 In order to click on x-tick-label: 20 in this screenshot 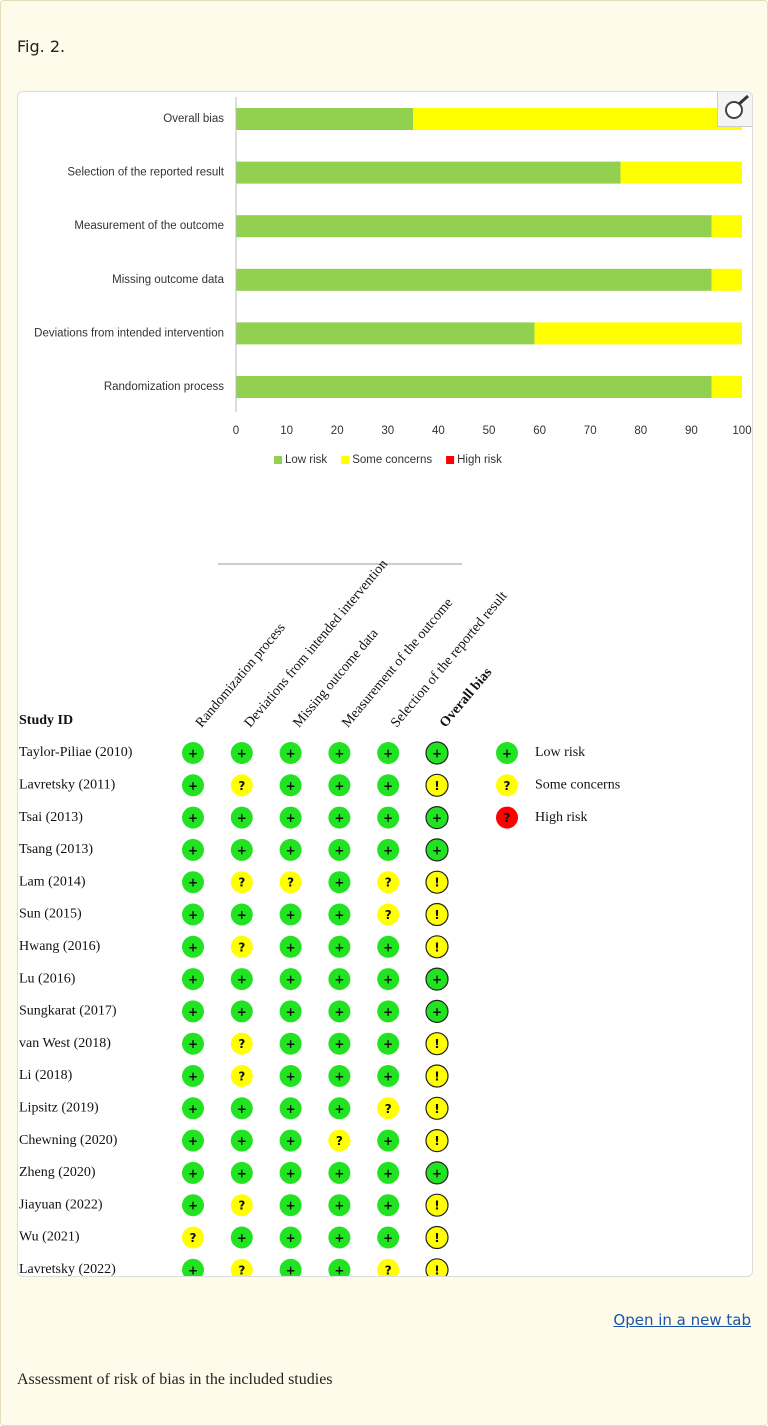, I will do `click(337, 431)`.